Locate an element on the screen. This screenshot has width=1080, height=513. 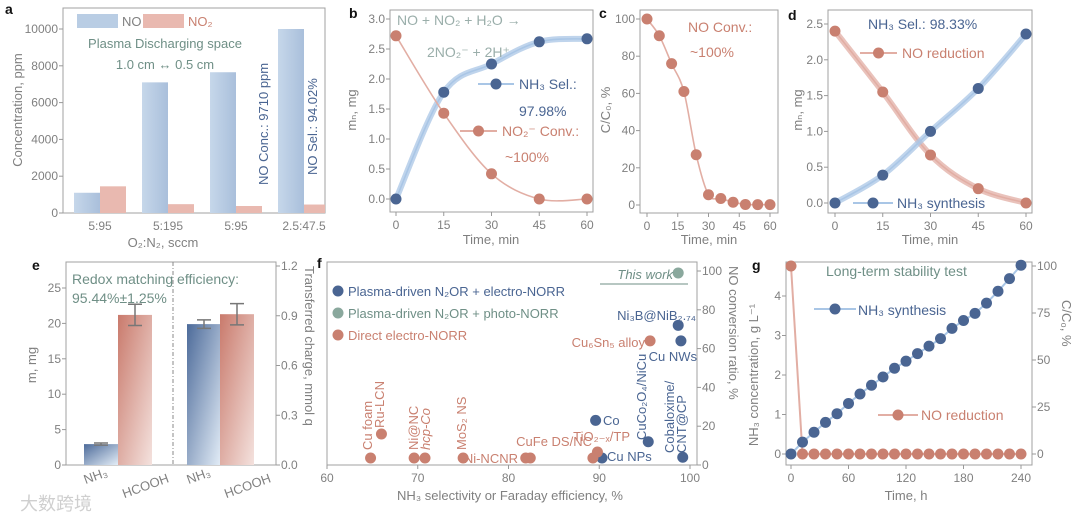
annotation: NO Conv.: is located at coordinates (720, 27).